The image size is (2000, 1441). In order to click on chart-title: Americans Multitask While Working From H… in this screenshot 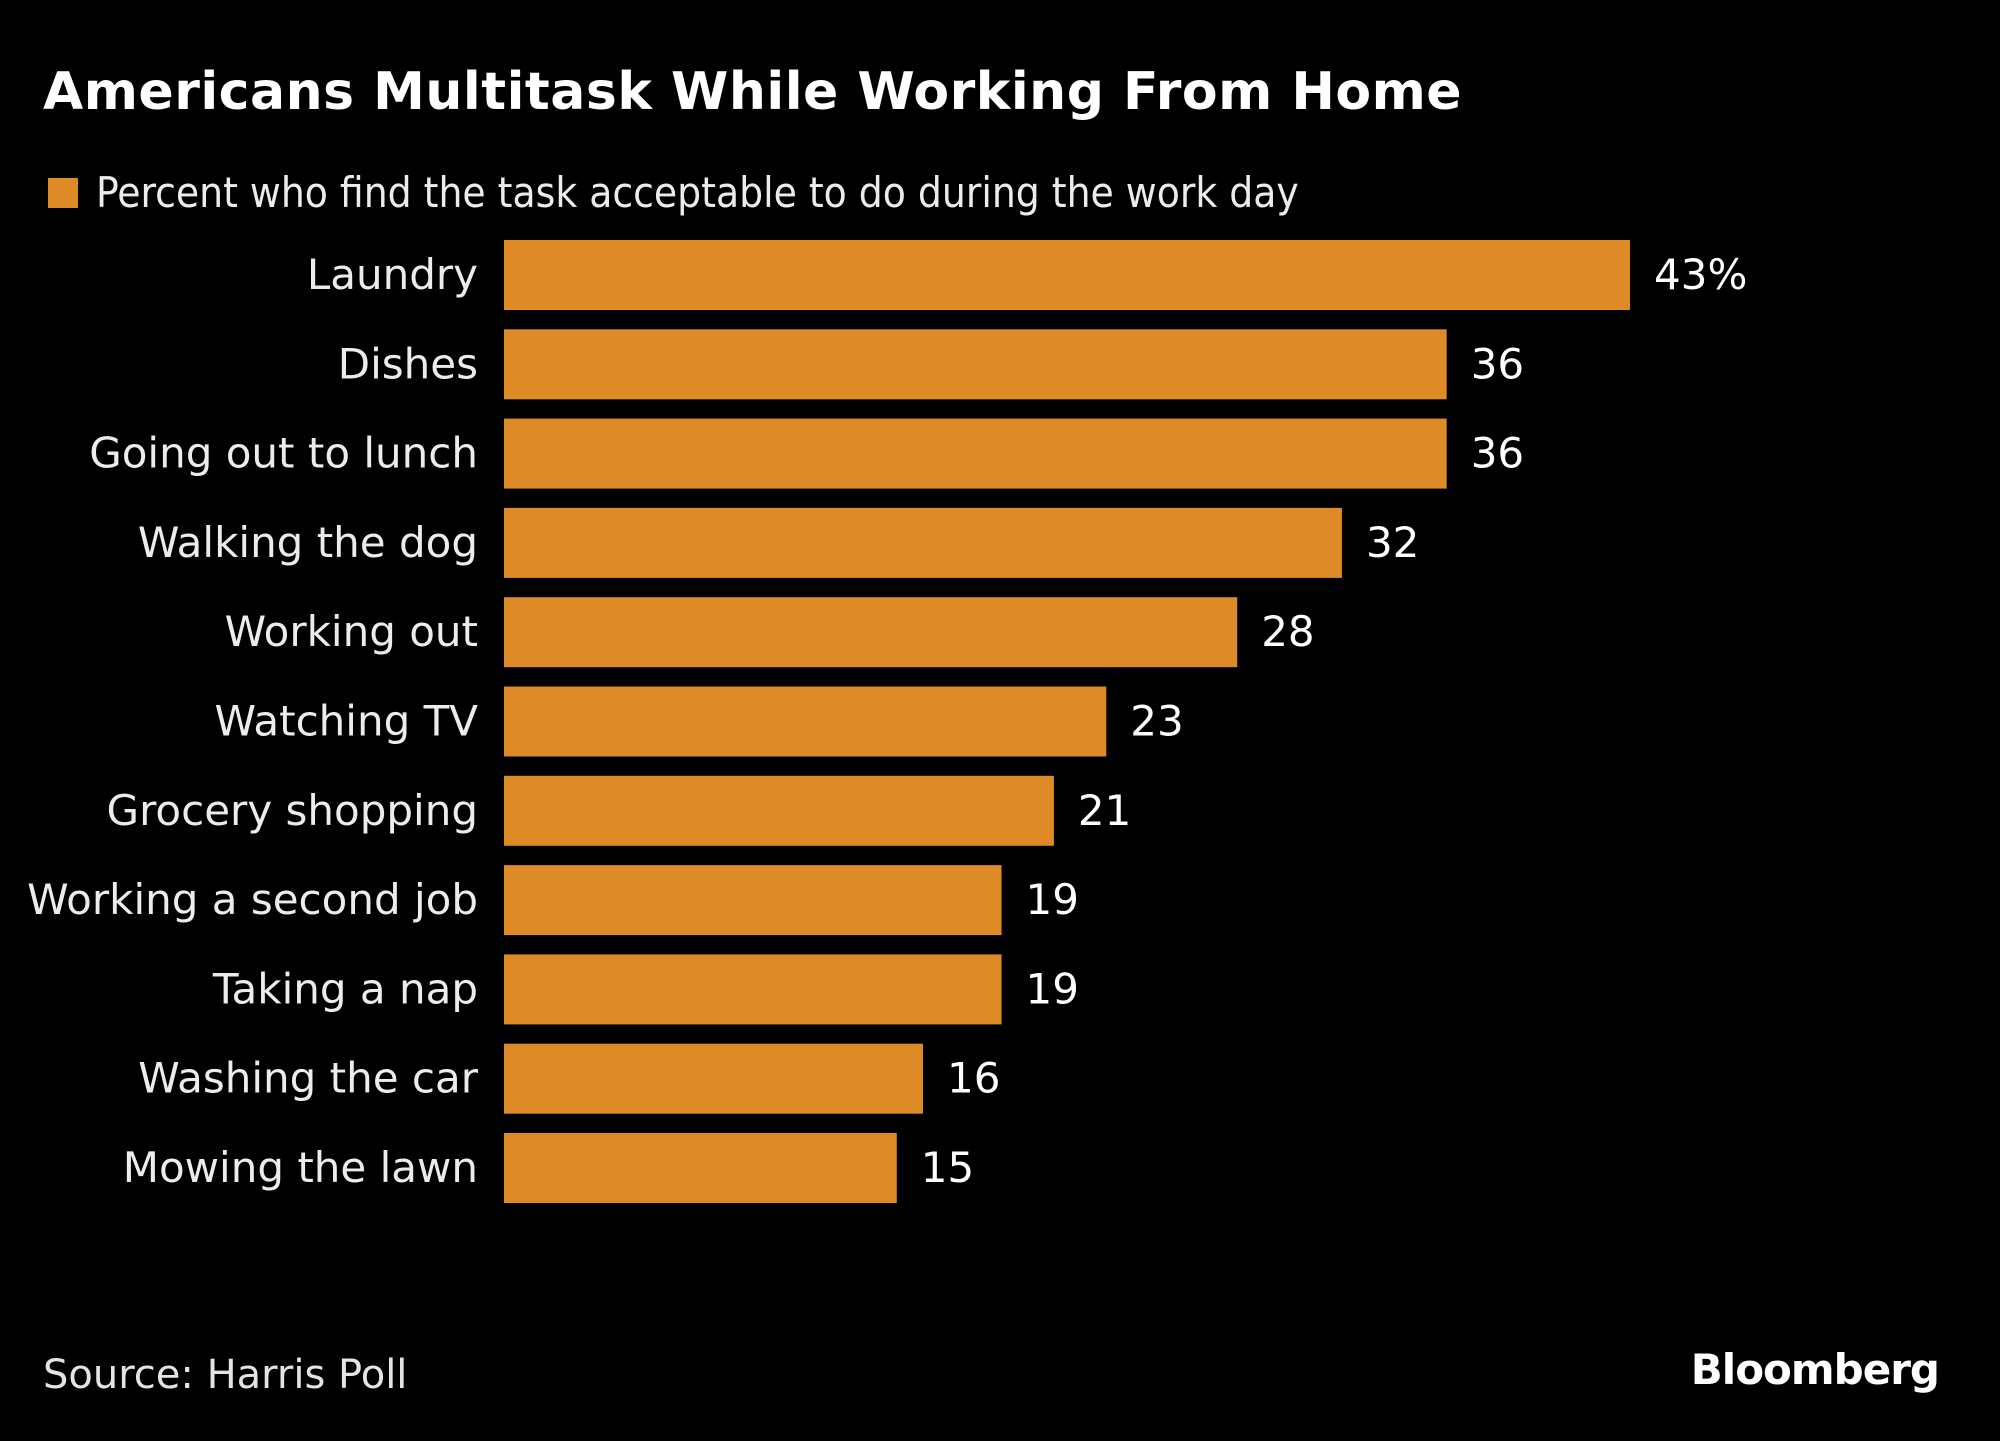, I will do `click(753, 92)`.